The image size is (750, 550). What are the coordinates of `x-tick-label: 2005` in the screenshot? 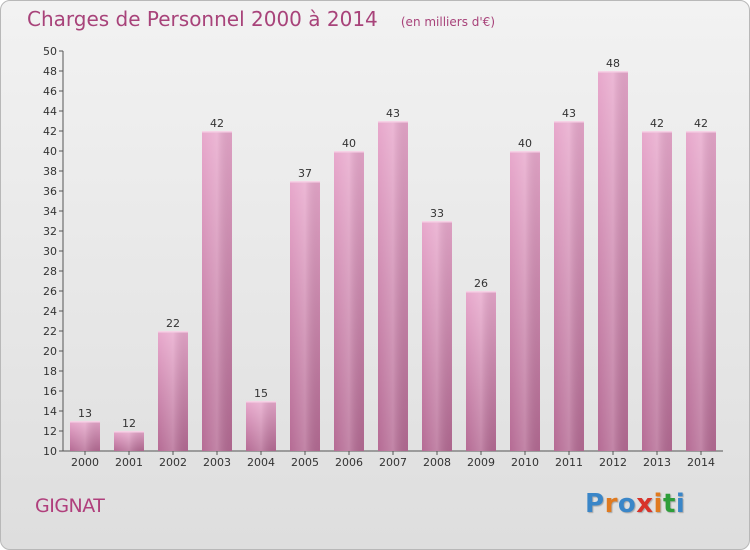 It's located at (305, 462).